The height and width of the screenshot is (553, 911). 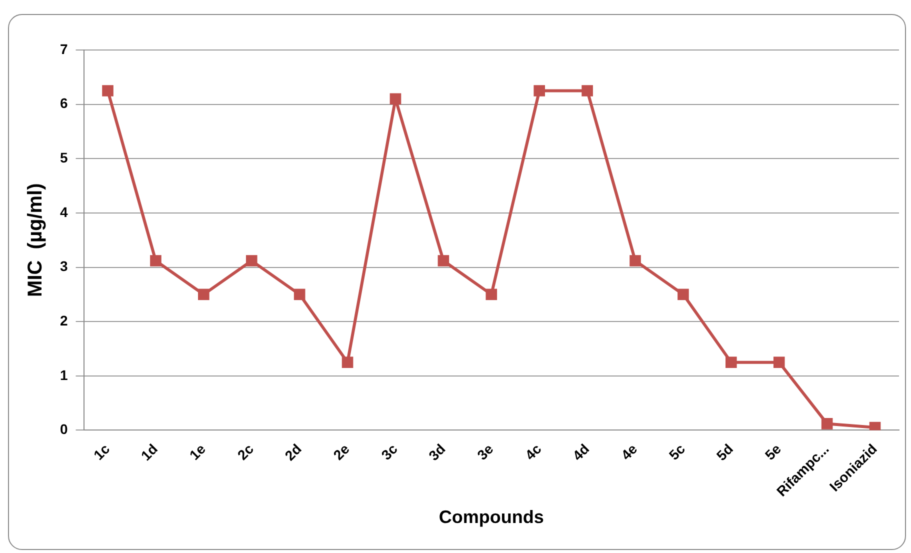 I want to click on x-tick-label: 4c, so click(x=533, y=452).